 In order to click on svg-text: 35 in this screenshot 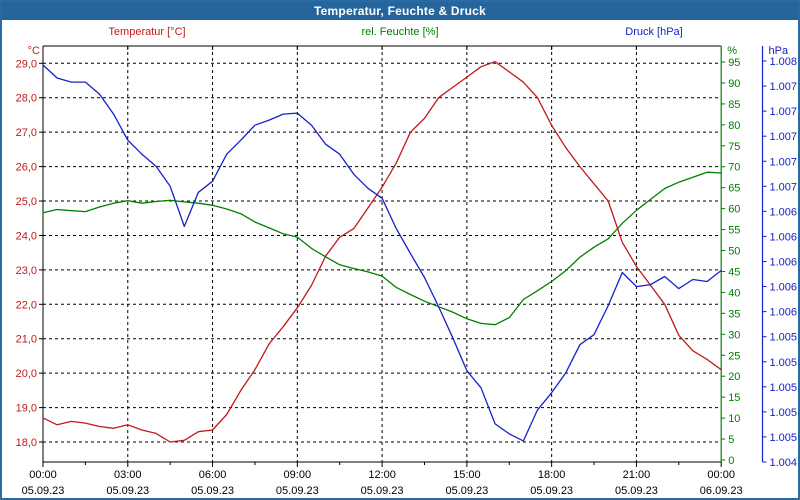, I will do `click(734, 314)`.